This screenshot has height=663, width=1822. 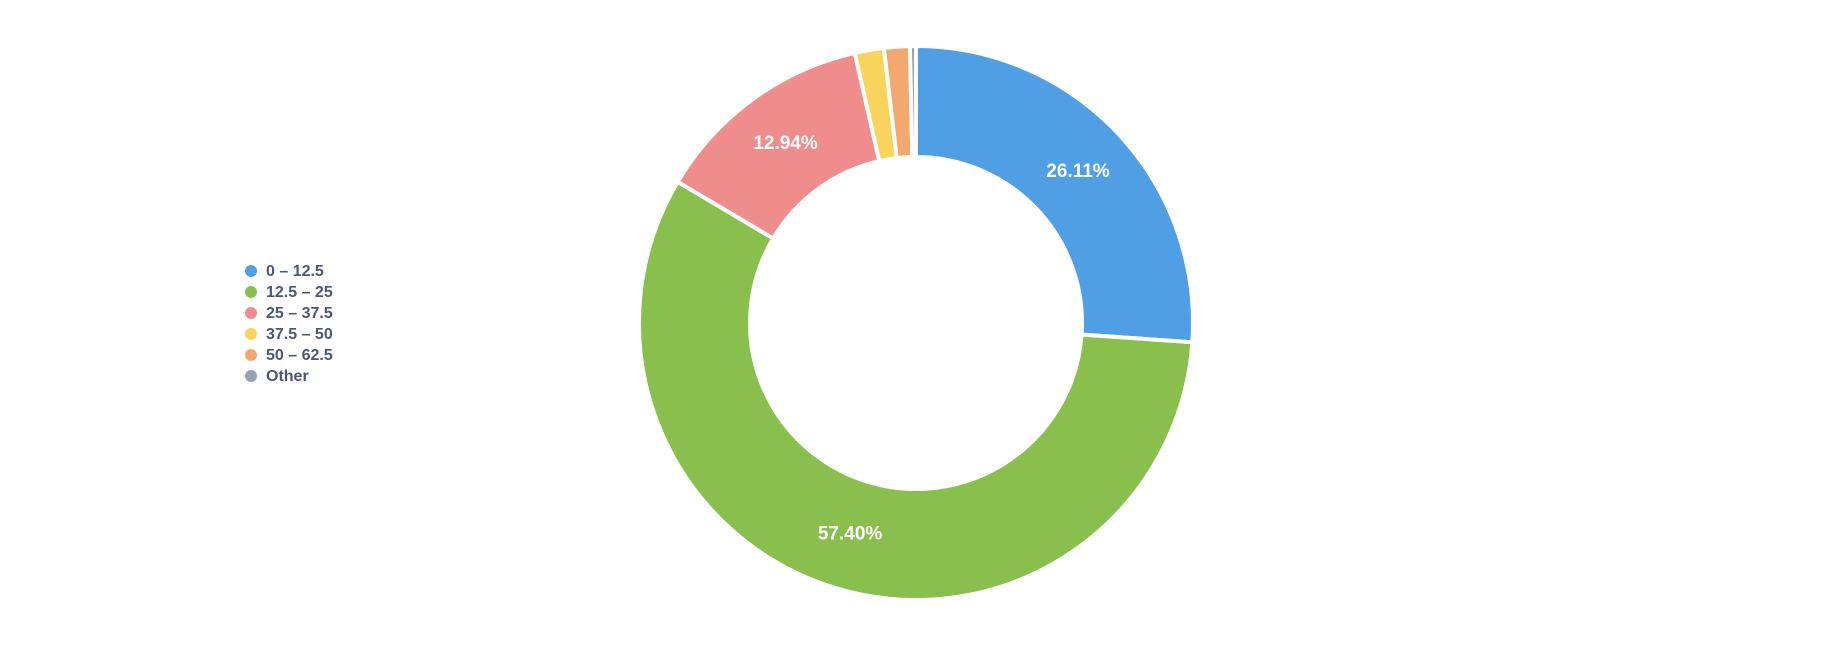 What do you see at coordinates (299, 313) in the screenshot?
I see `legend-label: 25 – 37.5` at bounding box center [299, 313].